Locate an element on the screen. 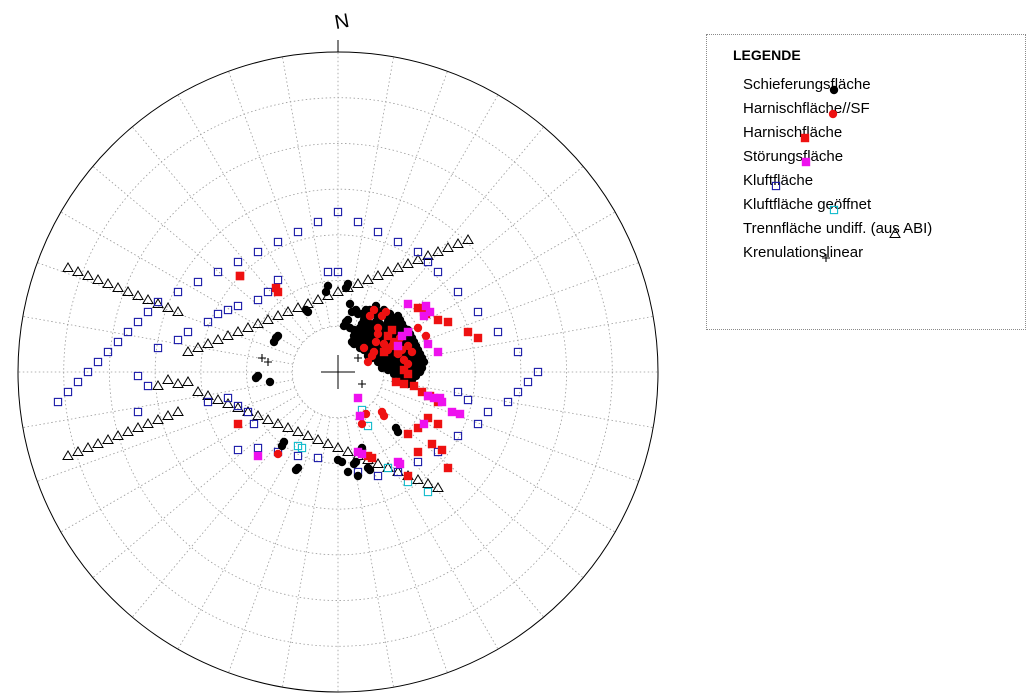  center-cross is located at coordinates (338, 372).